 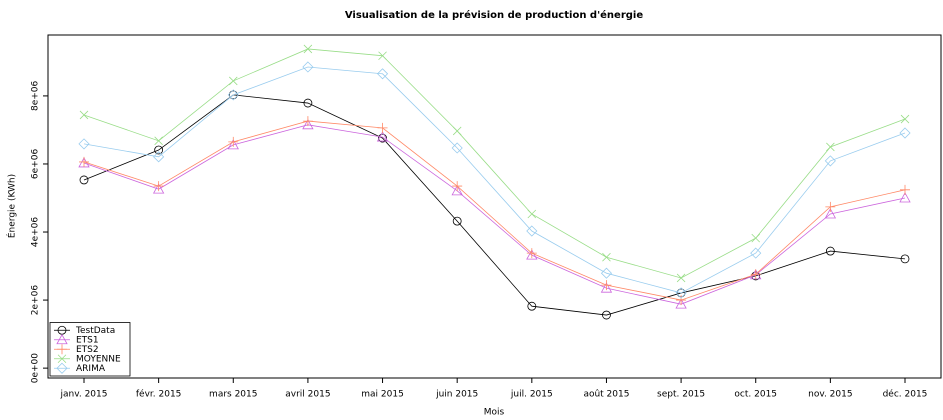 I want to click on x-tick-label: juin 2015, so click(x=456, y=395).